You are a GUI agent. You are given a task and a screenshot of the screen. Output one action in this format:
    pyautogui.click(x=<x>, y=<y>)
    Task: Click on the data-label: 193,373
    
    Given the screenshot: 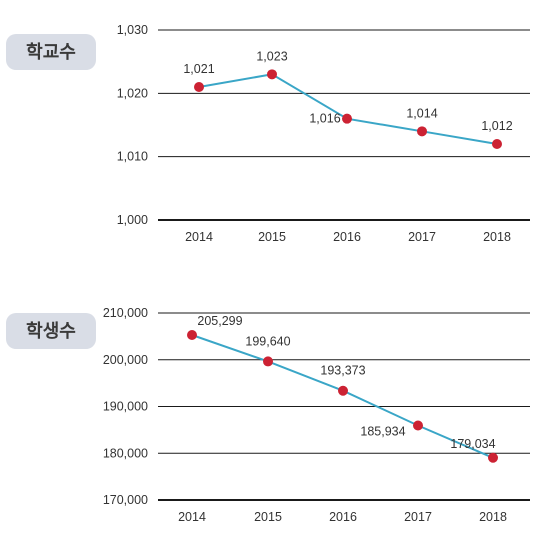 What is the action you would take?
    pyautogui.click(x=342, y=371)
    